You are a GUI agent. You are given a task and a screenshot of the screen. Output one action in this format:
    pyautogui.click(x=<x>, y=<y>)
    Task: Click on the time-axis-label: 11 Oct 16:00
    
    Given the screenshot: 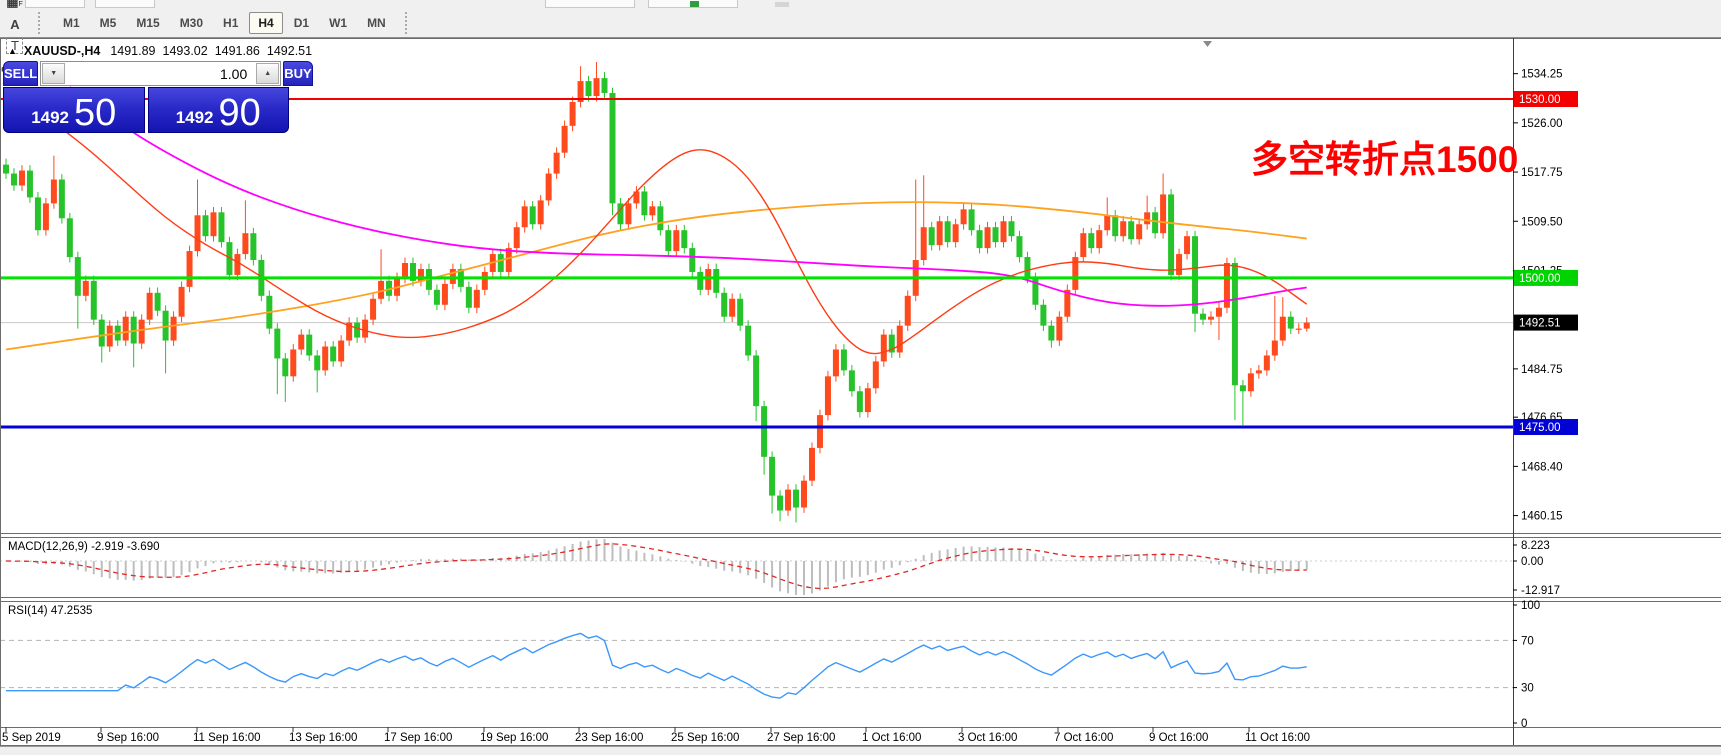 What is the action you would take?
    pyautogui.click(x=1277, y=738)
    